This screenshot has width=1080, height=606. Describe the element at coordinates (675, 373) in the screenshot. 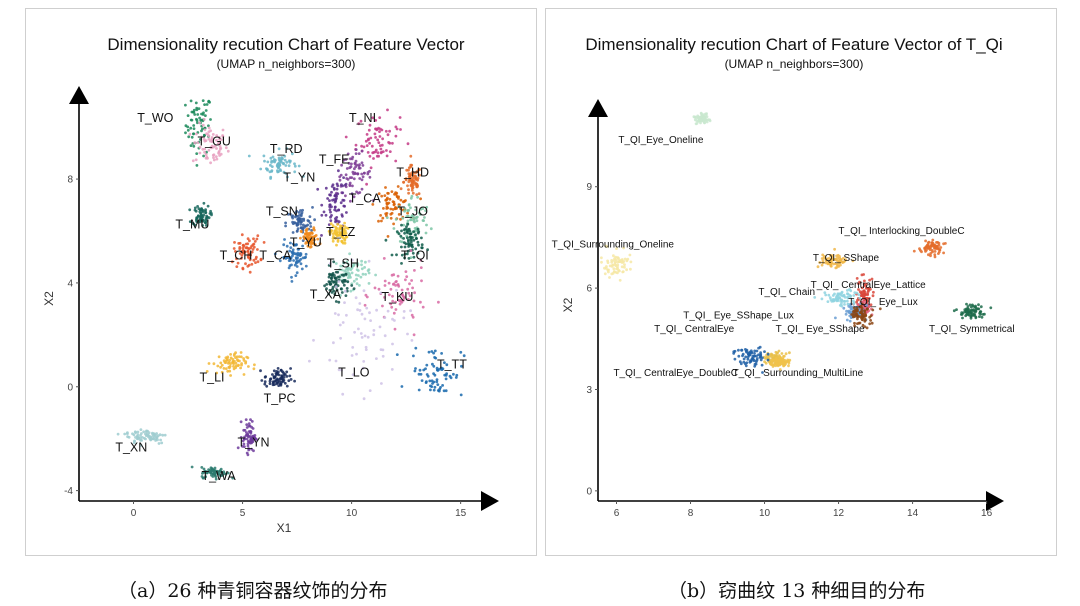

I see `b-cluster-label: T_QI_ CentralEye_DoubleC` at that location.